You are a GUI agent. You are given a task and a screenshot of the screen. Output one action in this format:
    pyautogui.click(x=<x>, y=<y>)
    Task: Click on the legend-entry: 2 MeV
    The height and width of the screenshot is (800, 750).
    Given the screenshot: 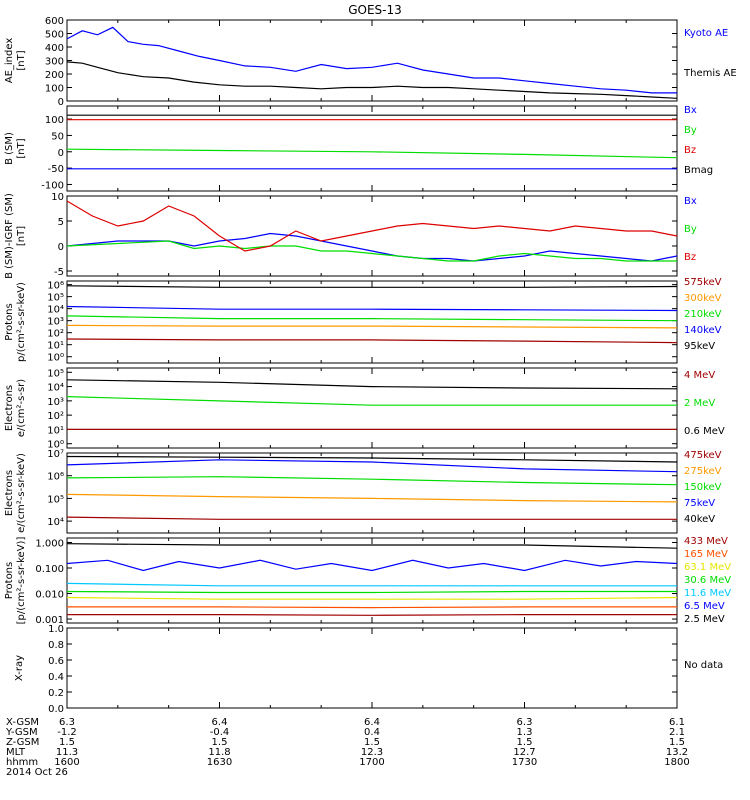 What is the action you would take?
    pyautogui.click(x=699, y=403)
    